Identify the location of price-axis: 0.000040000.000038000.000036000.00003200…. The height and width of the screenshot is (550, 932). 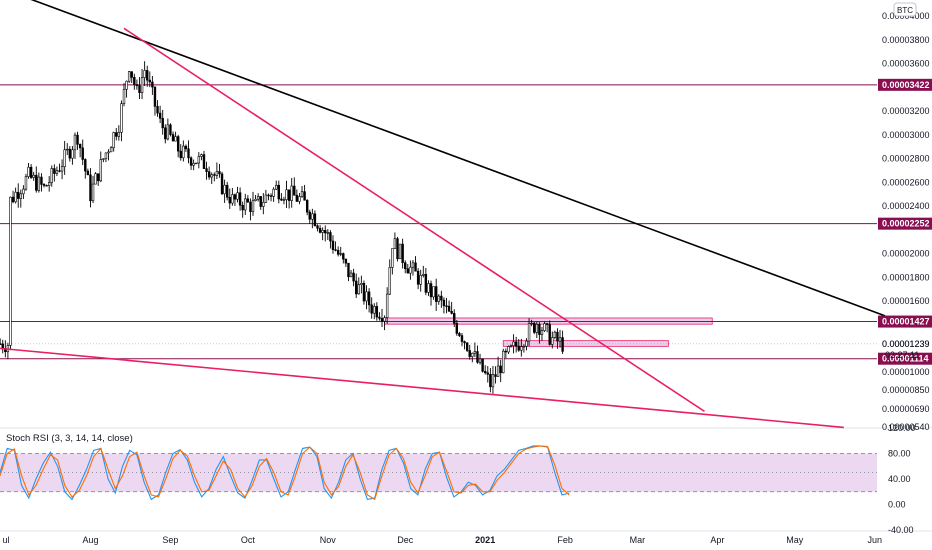
(906, 221).